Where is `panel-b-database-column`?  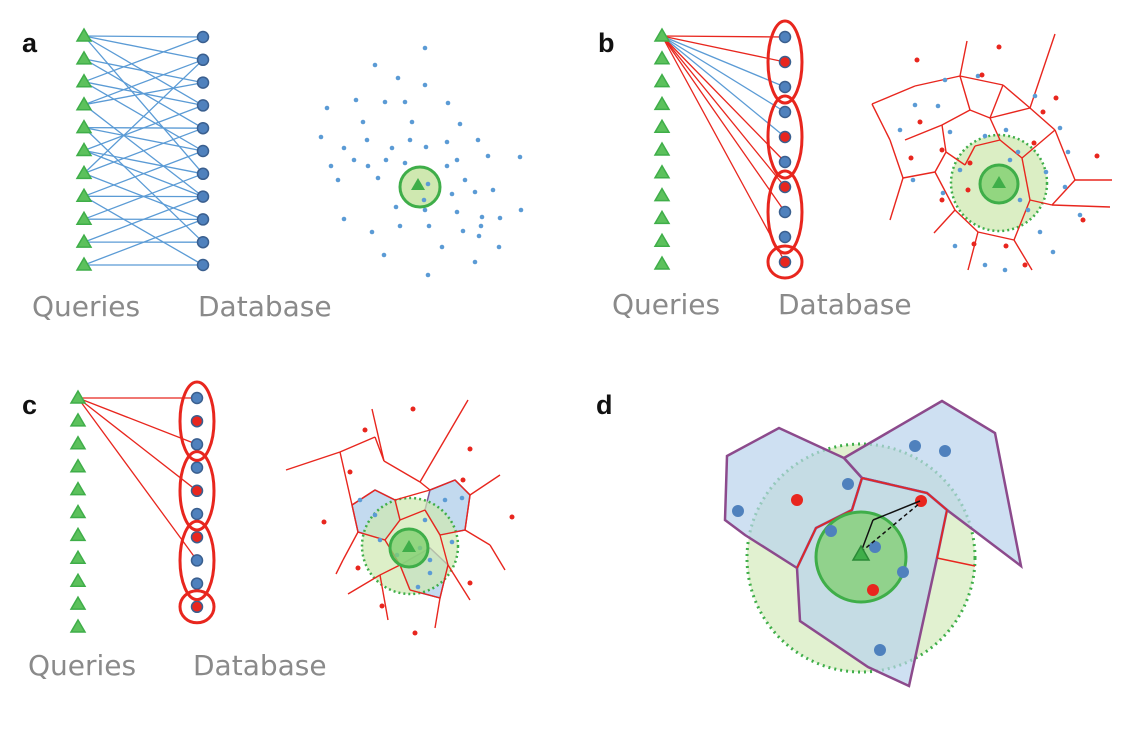 panel-b-database-column is located at coordinates (785, 149).